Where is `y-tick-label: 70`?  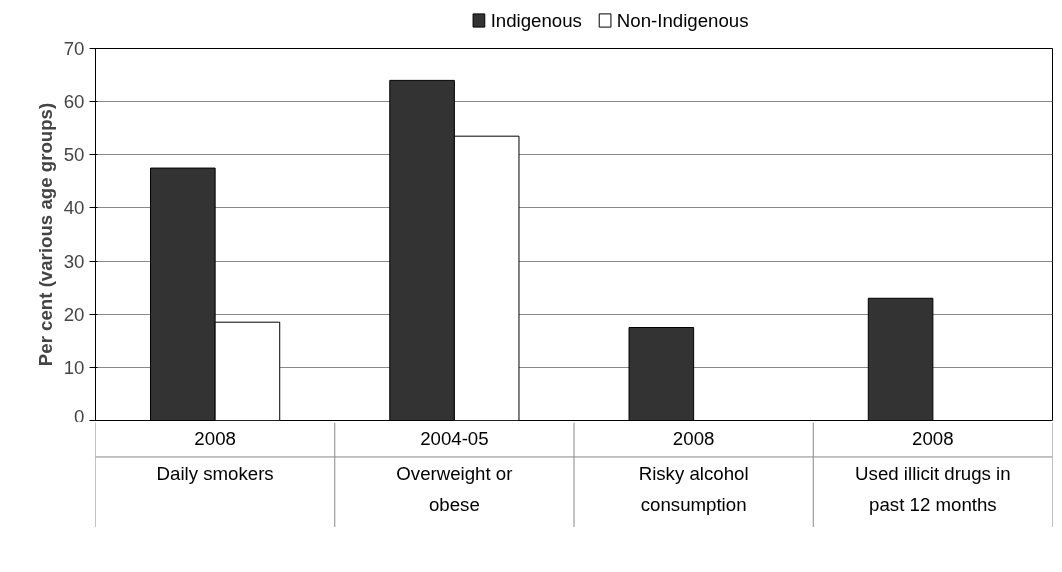
y-tick-label: 70 is located at coordinates (74, 48).